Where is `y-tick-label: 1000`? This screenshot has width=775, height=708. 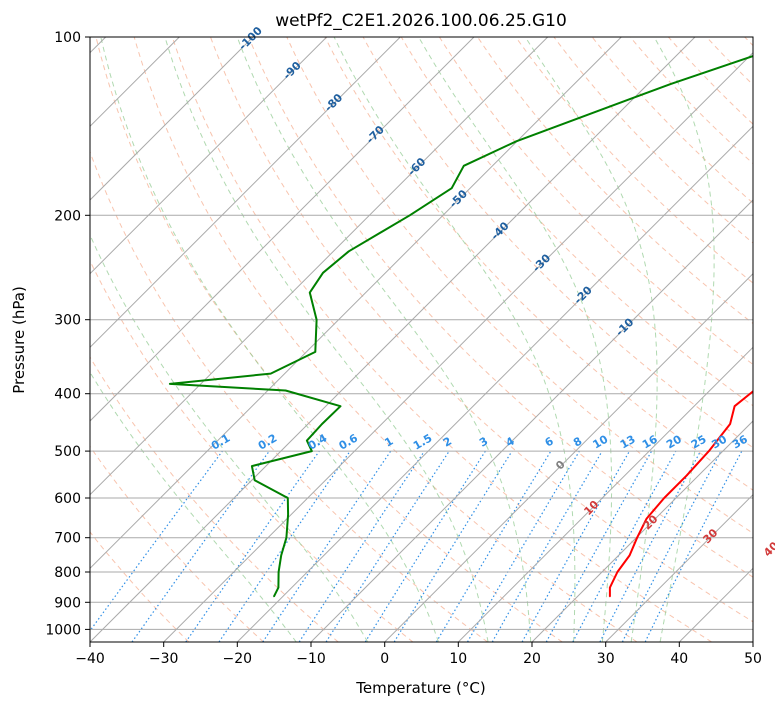 y-tick-label: 1000 is located at coordinates (63, 630).